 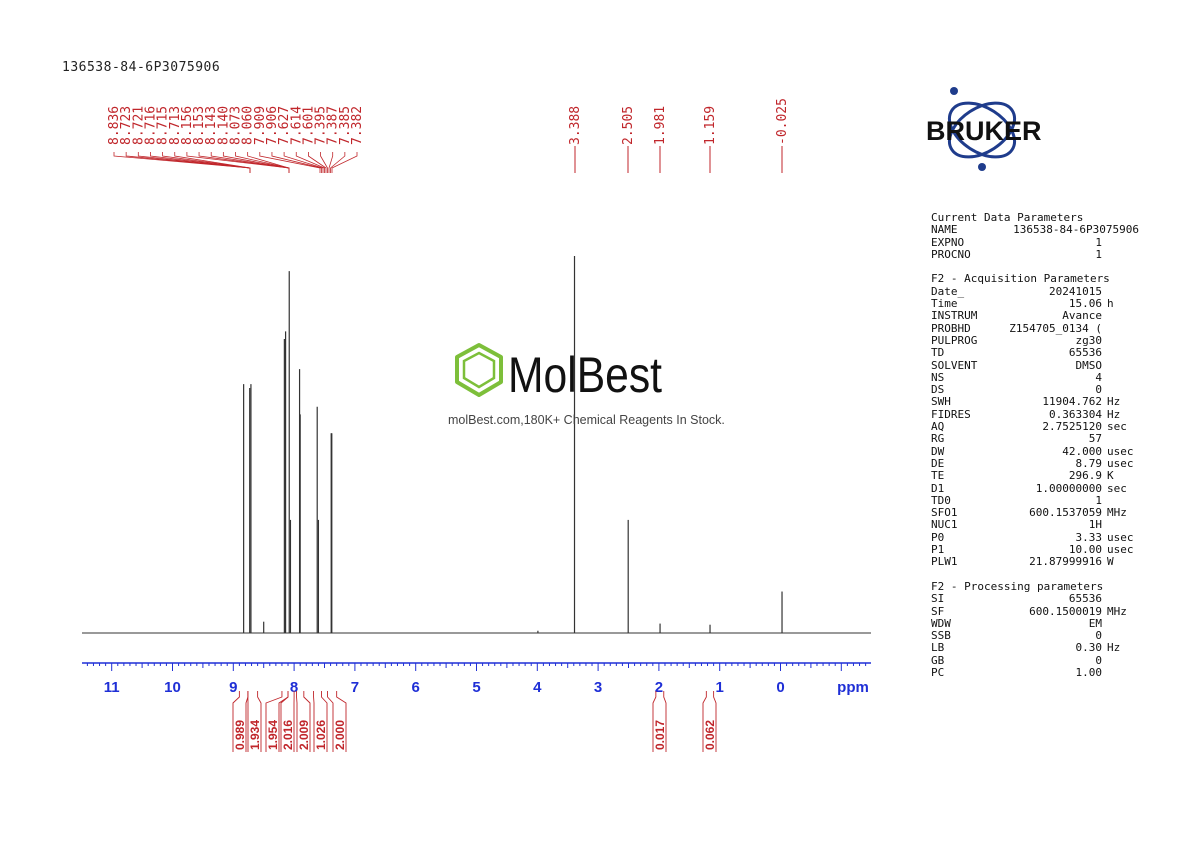 I want to click on param-row: DS 0, so click(x=1038, y=390).